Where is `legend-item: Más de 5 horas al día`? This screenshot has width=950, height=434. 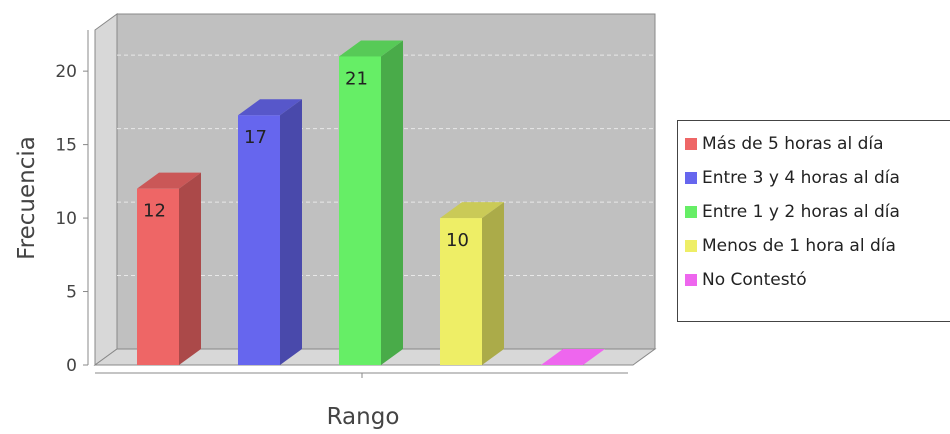 legend-item: Más de 5 horas al día is located at coordinates (814, 144).